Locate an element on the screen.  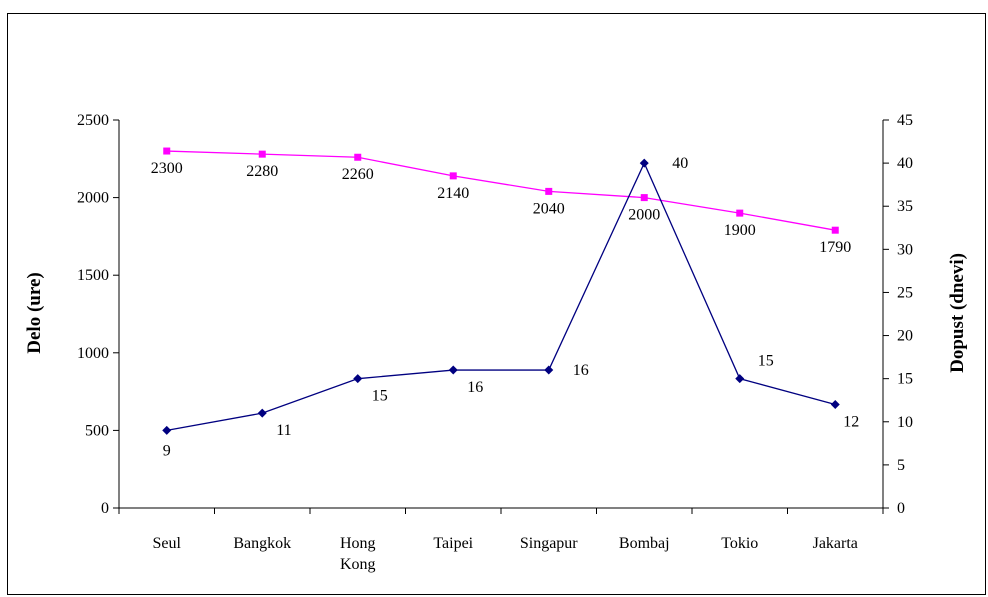
y-left-tick-label: 1500 is located at coordinates (93, 275).